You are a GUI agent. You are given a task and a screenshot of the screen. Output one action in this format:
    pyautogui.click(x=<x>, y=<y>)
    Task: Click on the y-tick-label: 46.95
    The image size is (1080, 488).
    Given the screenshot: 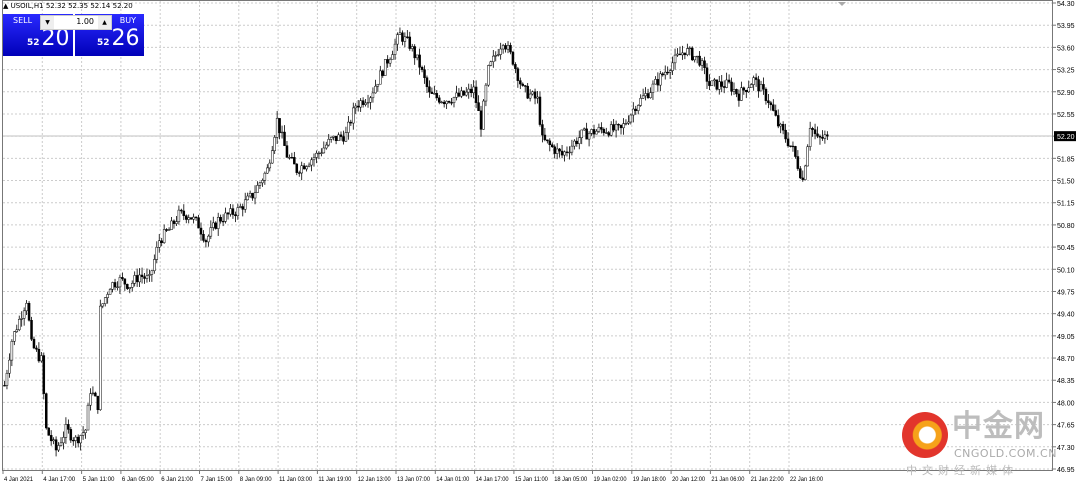 What is the action you would take?
    pyautogui.click(x=1066, y=470)
    